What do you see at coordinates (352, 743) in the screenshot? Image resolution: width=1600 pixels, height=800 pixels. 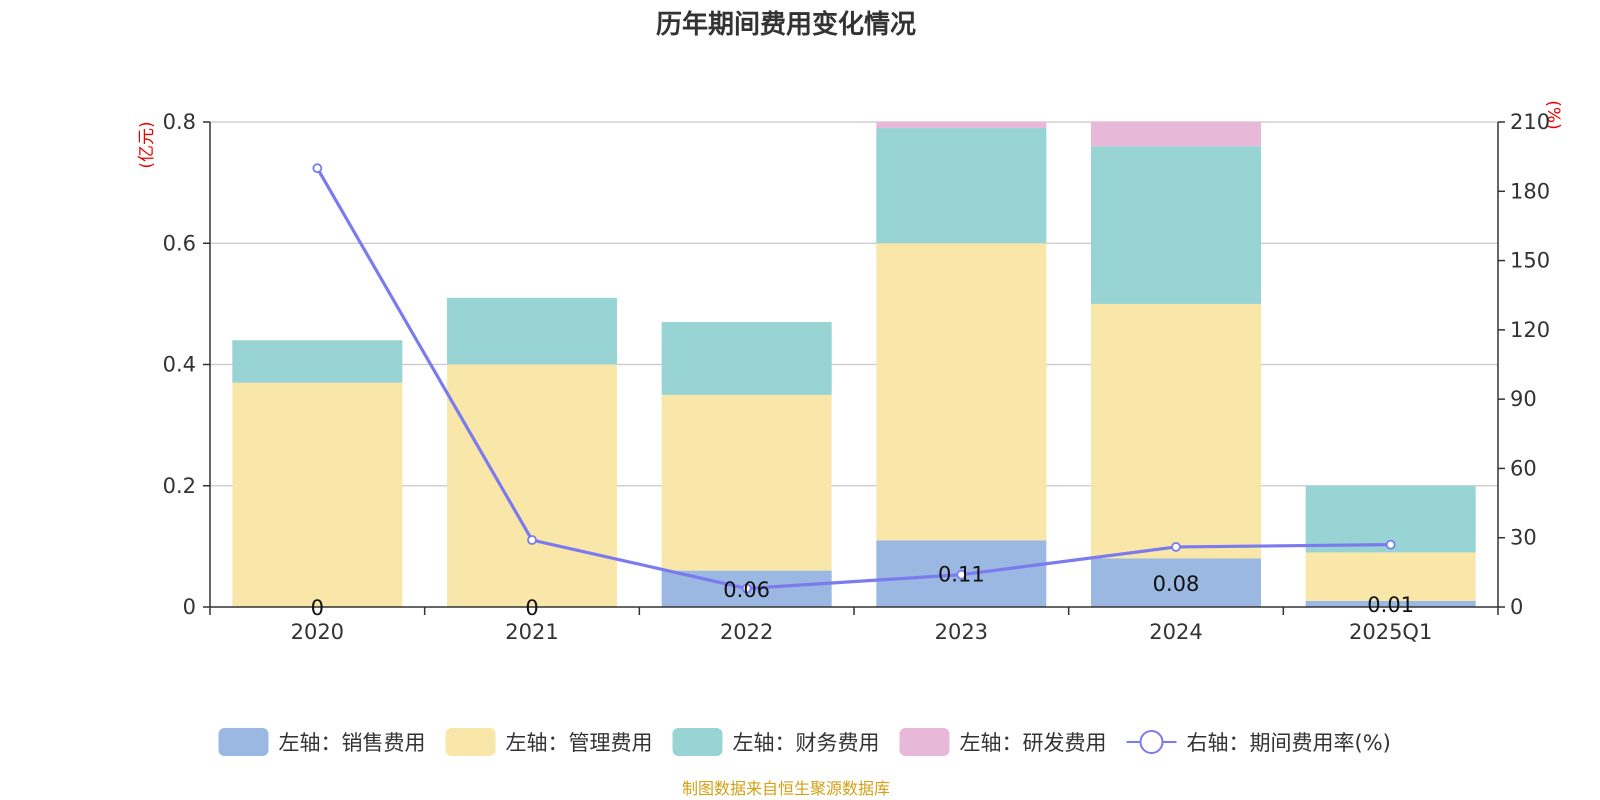 I see `legend-label-1: 左轴：销售费用` at bounding box center [352, 743].